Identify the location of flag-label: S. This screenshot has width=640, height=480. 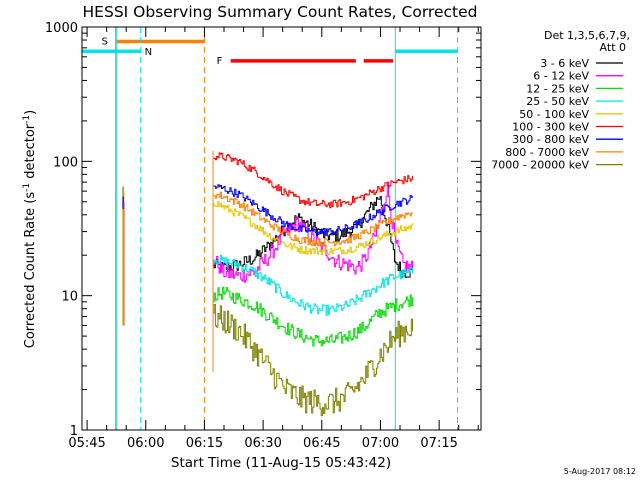
(105, 41).